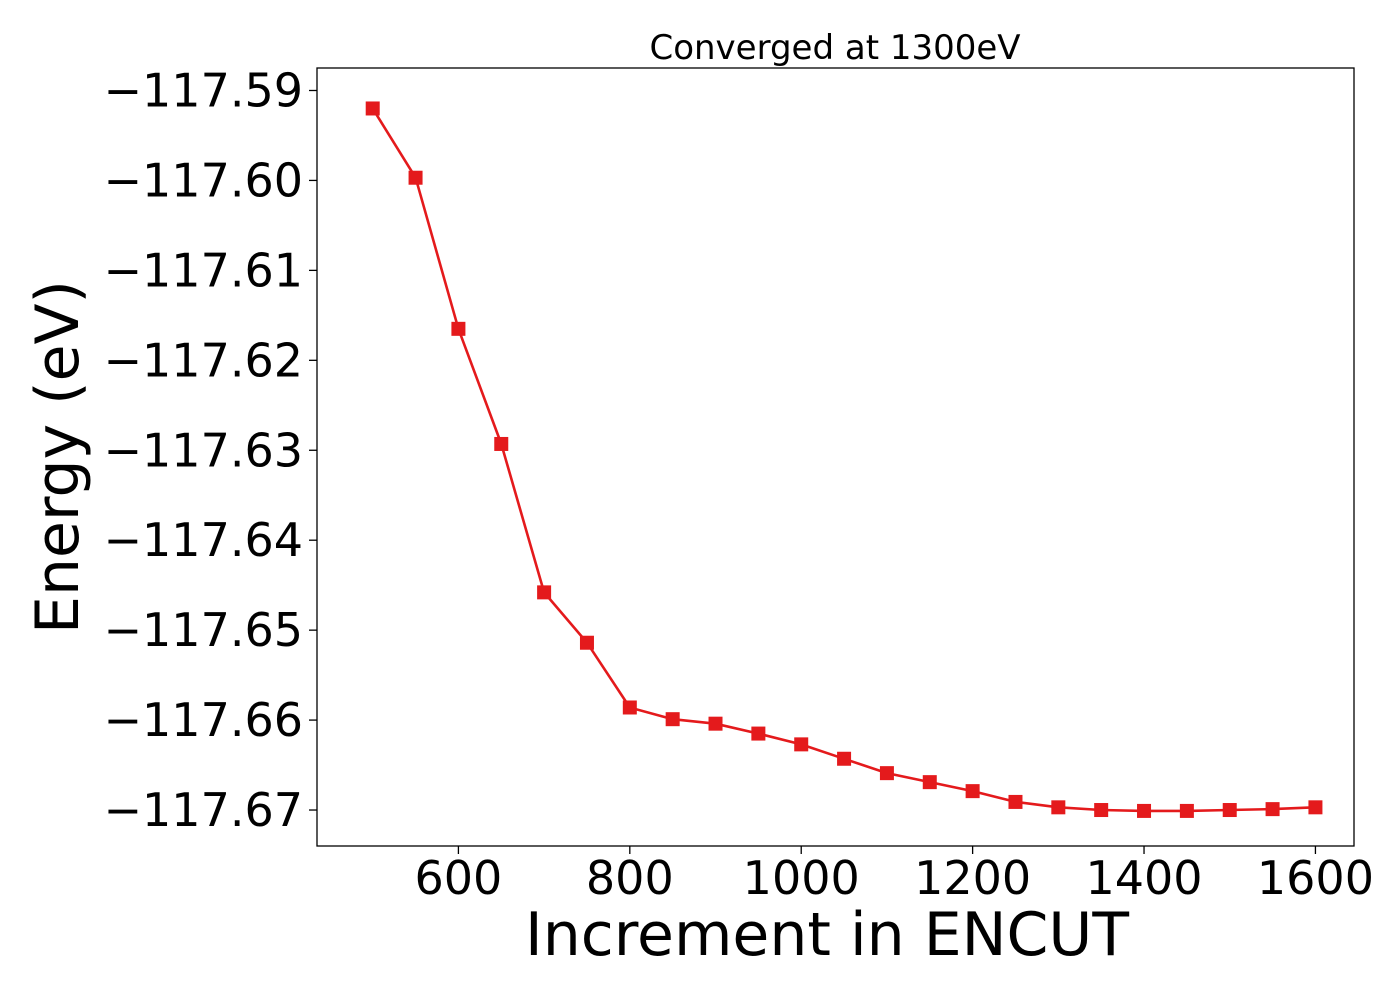  I want to click on y-tick-label: −117.65, so click(204, 630).